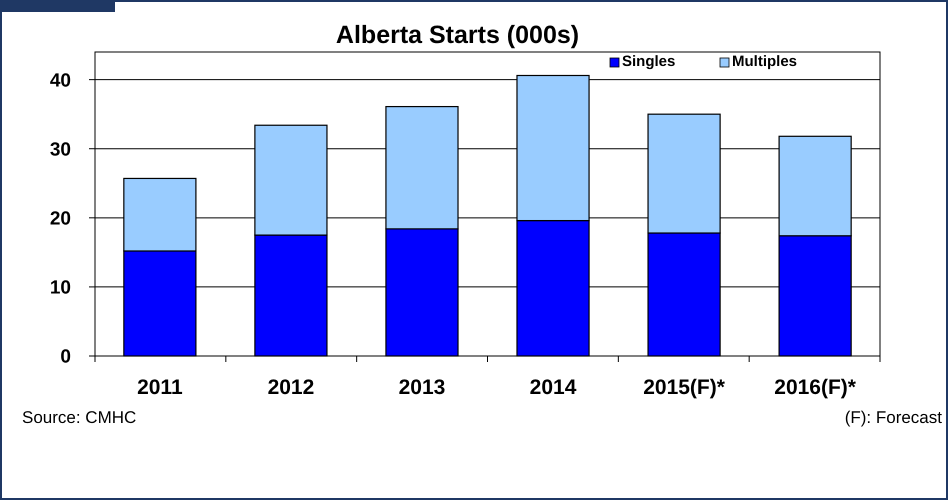  What do you see at coordinates (79, 417) in the screenshot?
I see `source-note: Source: CMHC` at bounding box center [79, 417].